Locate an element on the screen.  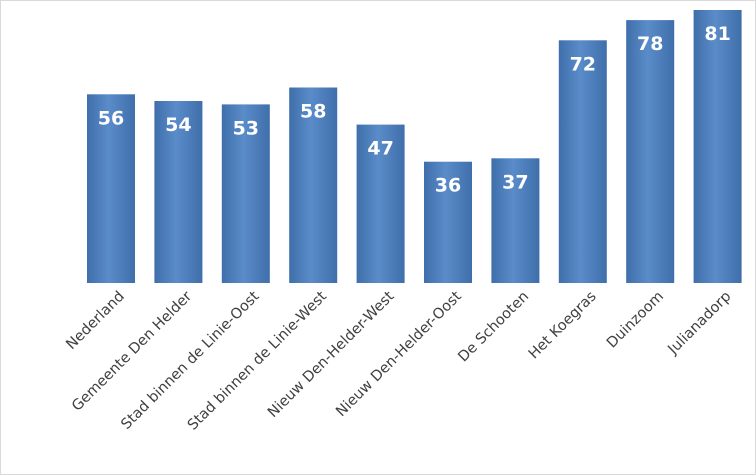
data-label-4: 58 is located at coordinates (313, 112).